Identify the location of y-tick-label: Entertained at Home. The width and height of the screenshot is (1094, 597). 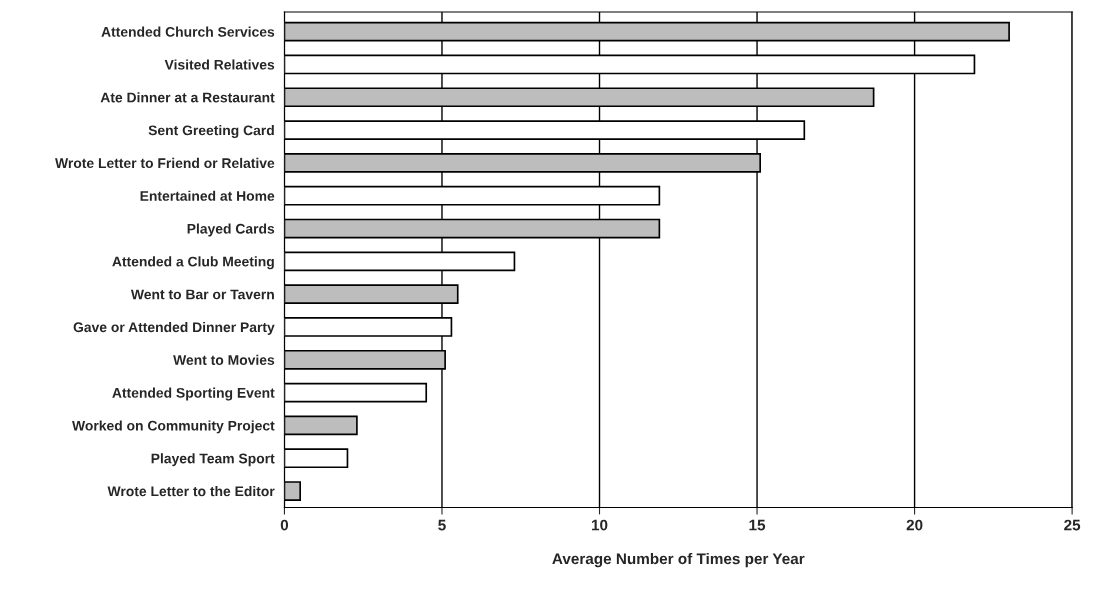
(207, 195).